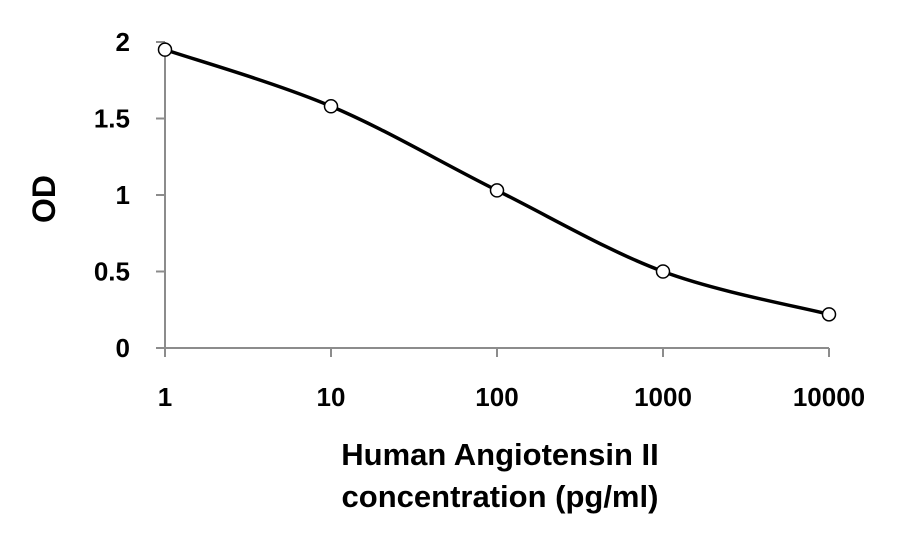 The image size is (918, 541). I want to click on y-axis-title: OD, so click(44, 199).